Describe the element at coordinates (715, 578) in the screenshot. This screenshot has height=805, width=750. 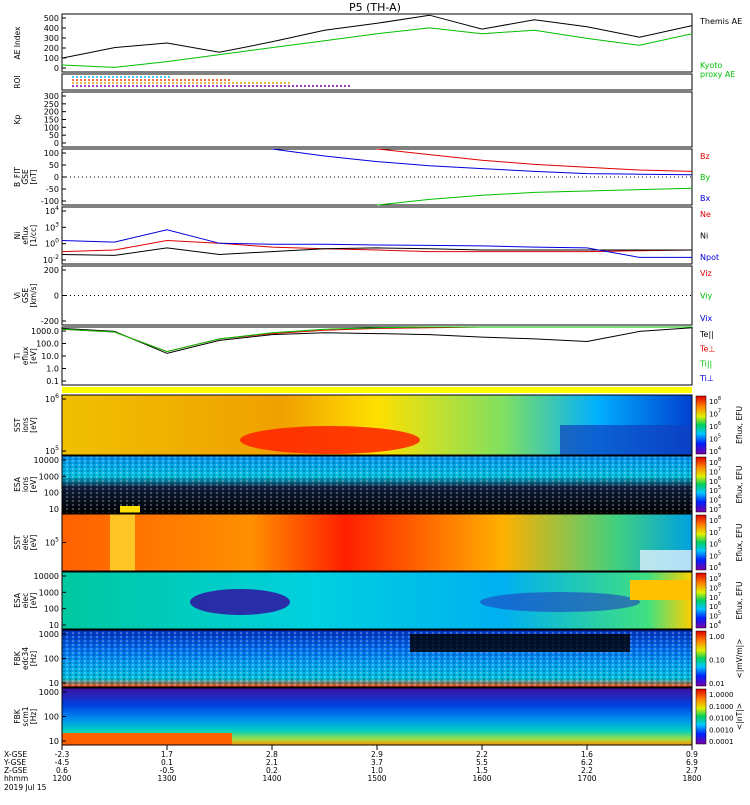
I see `esa_elec-colorbar-tick: 10⁹` at that location.